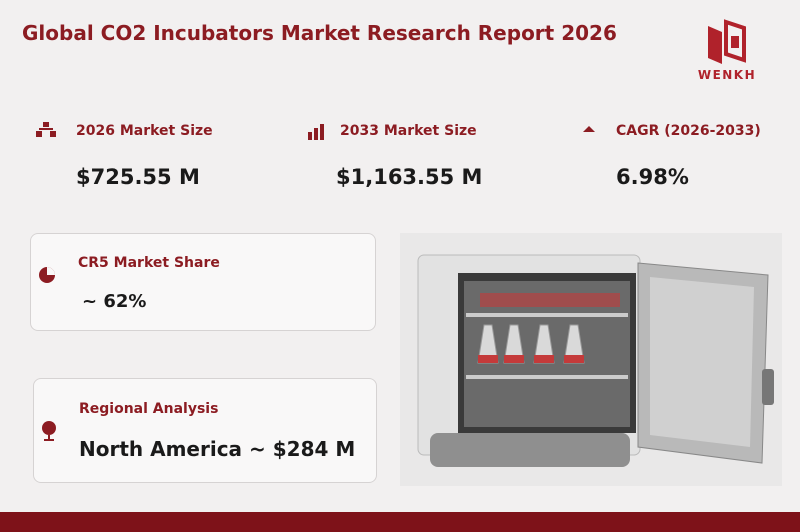  I want to click on card-value: North America ~ $284 M, so click(217, 449).